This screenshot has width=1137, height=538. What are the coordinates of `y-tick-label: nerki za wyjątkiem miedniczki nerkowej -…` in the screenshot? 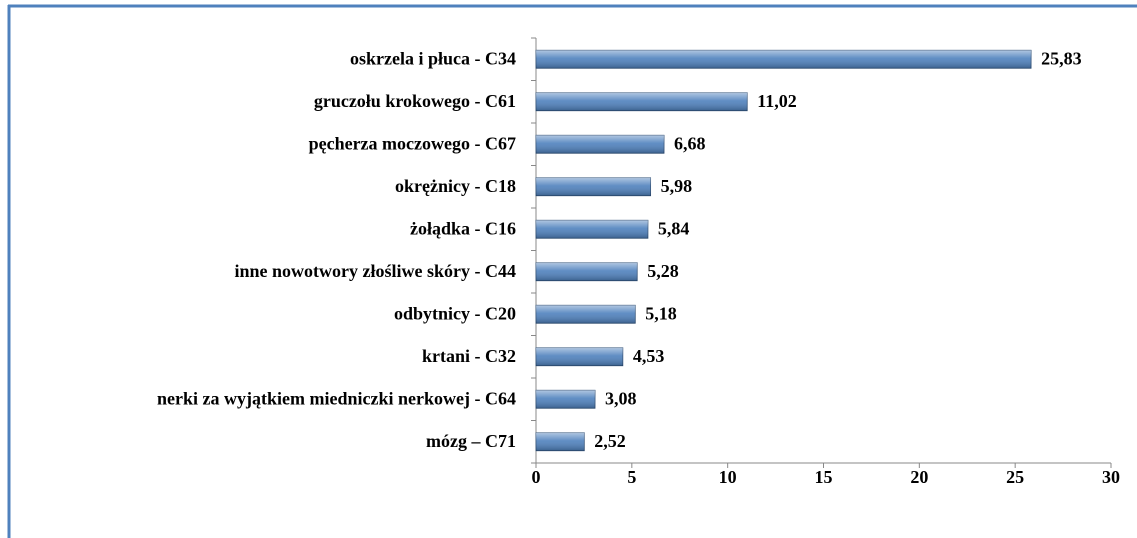 It's located at (336, 398).